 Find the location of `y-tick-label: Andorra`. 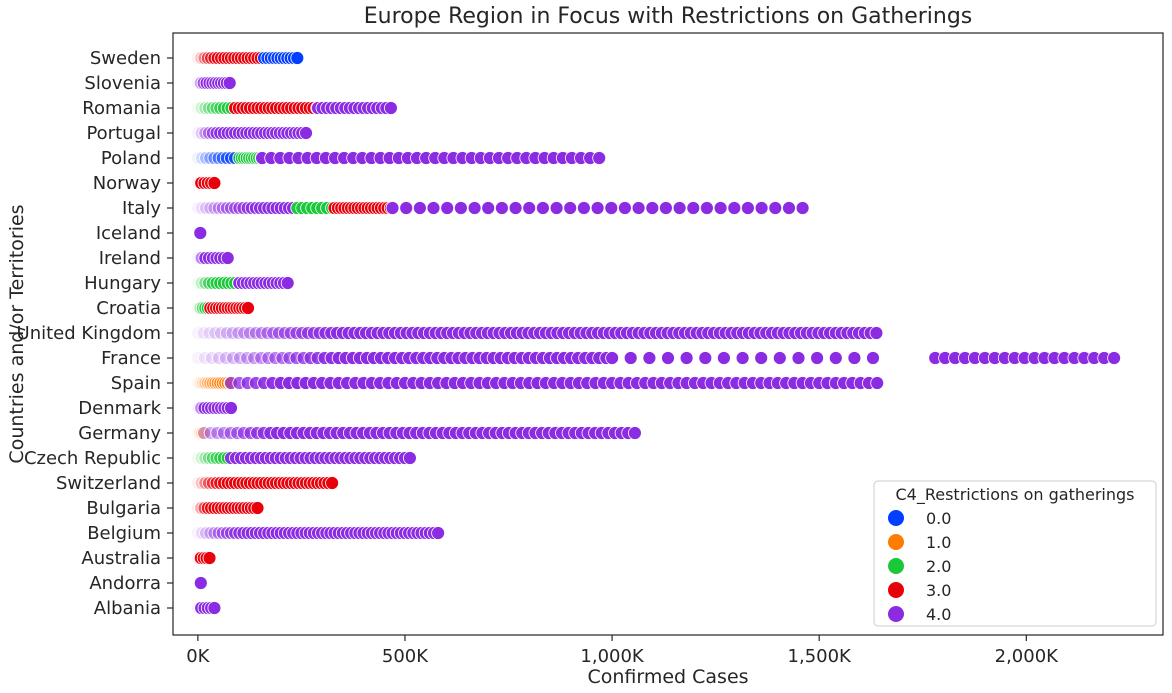

y-tick-label: Andorra is located at coordinates (125, 583).